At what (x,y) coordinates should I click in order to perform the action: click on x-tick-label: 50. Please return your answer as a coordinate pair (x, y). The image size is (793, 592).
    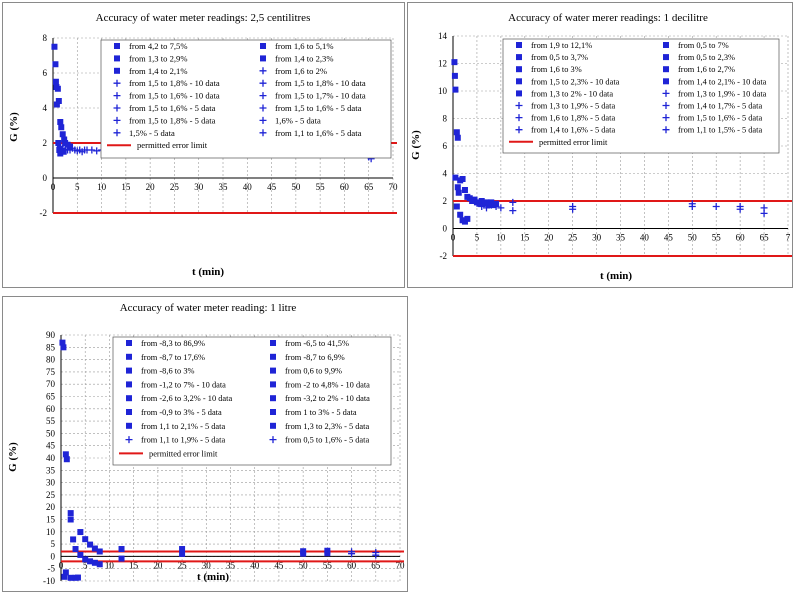
    Looking at the image, I should click on (296, 187).